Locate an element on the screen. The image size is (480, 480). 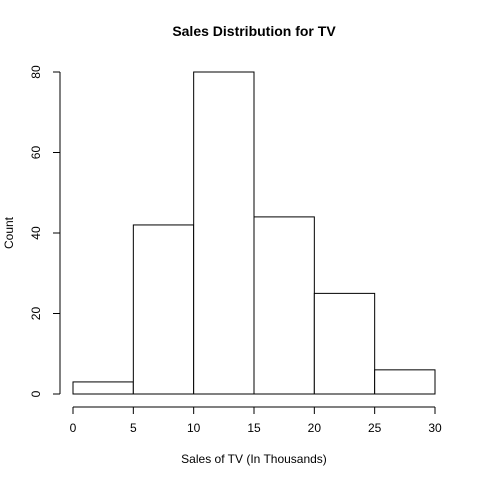
y-tick-label-2: 40 is located at coordinates (36, 233).